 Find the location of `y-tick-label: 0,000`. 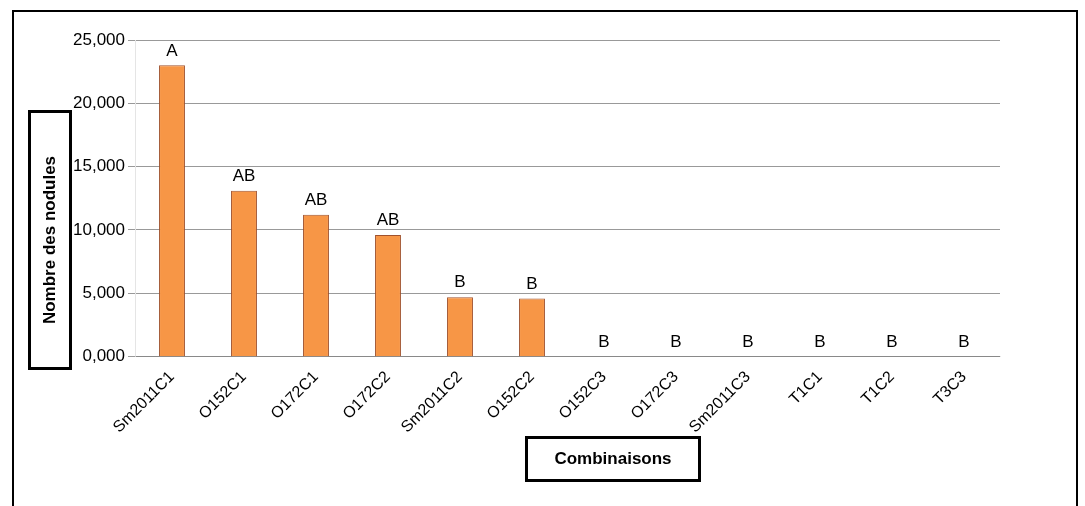

y-tick-label: 0,000 is located at coordinates (103, 356).